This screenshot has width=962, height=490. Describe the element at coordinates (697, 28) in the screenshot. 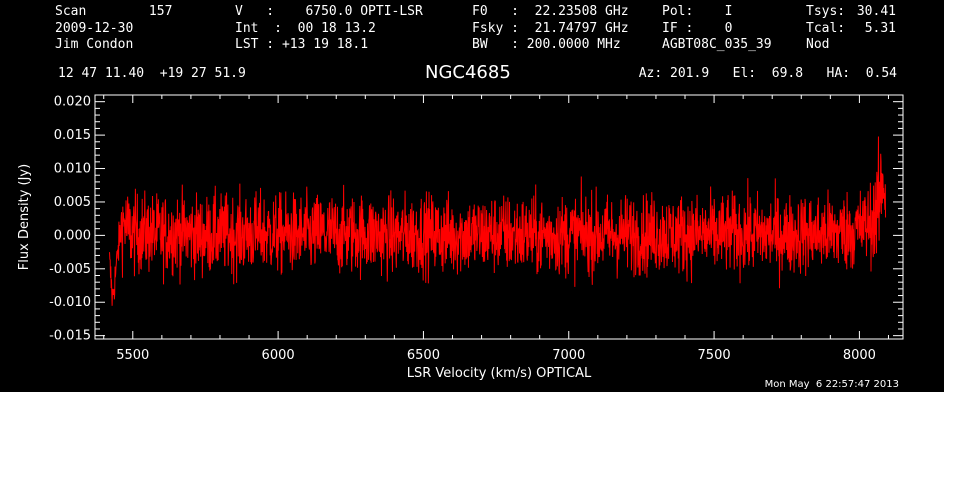

I see `header-if: IF : 0` at that location.